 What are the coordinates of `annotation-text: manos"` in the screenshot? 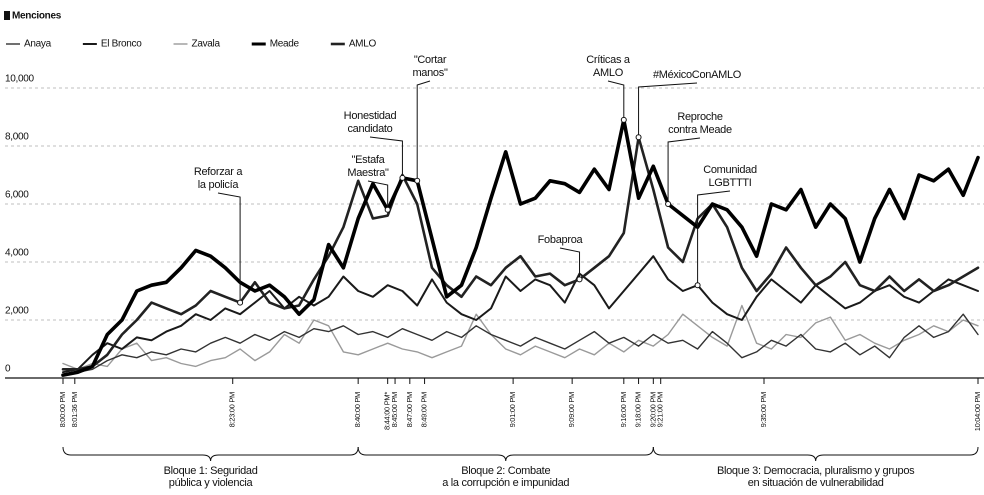 It's located at (430, 73).